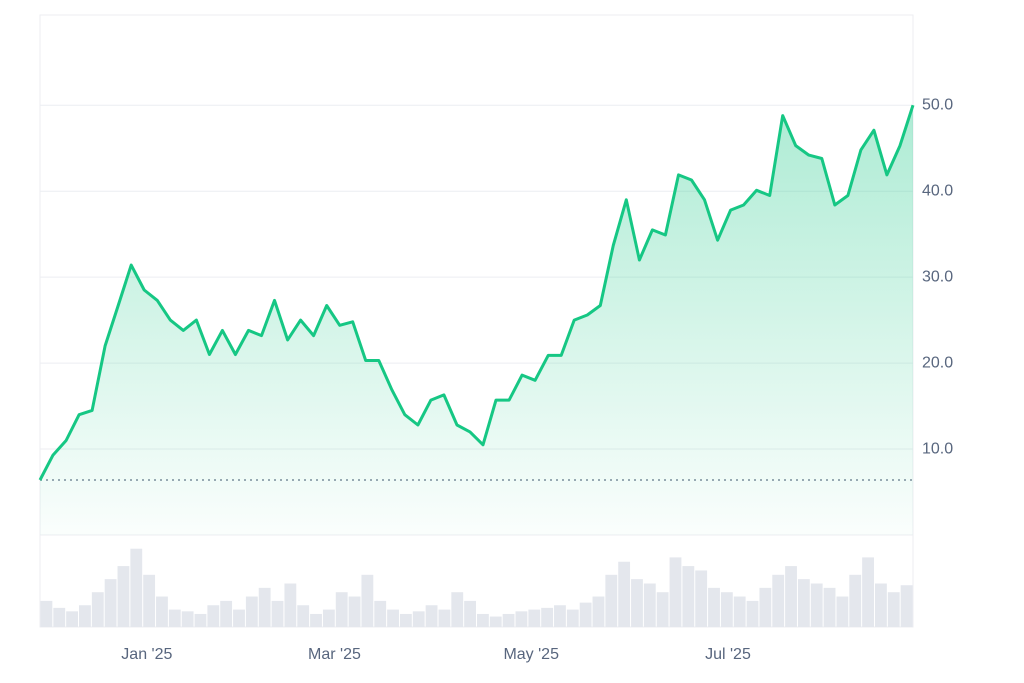  What do you see at coordinates (146, 654) in the screenshot?
I see `x-tick-label: Jan '25` at bounding box center [146, 654].